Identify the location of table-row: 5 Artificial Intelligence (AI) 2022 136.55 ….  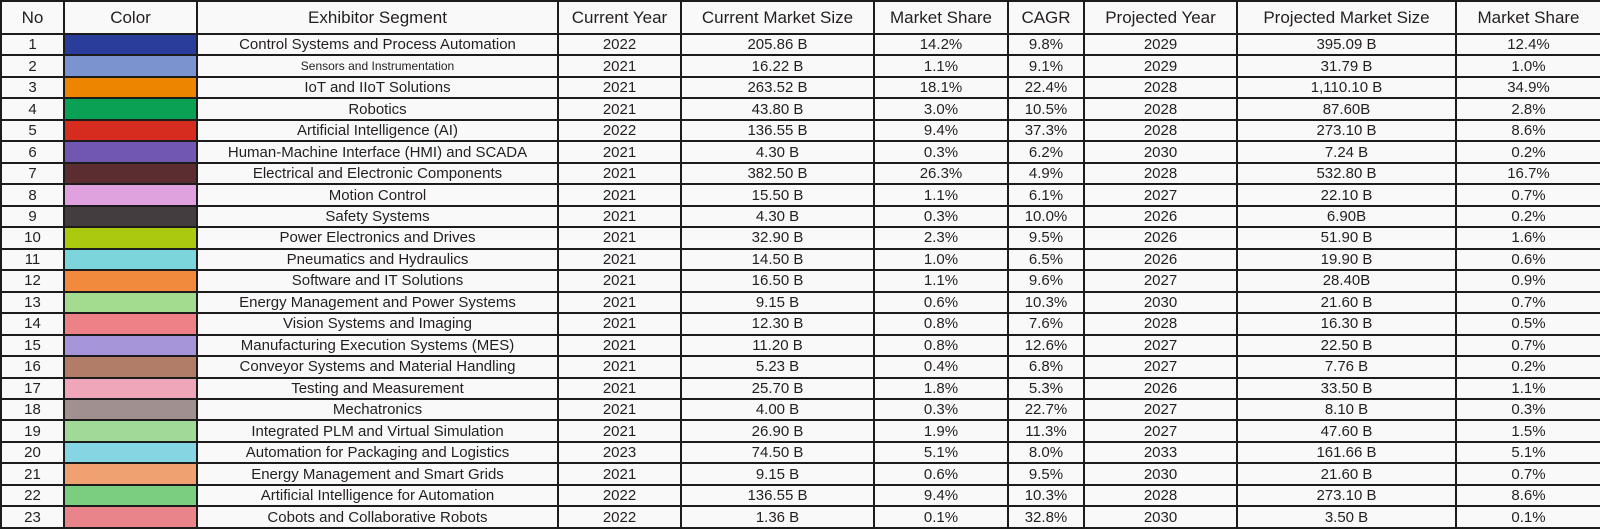
(800, 130).